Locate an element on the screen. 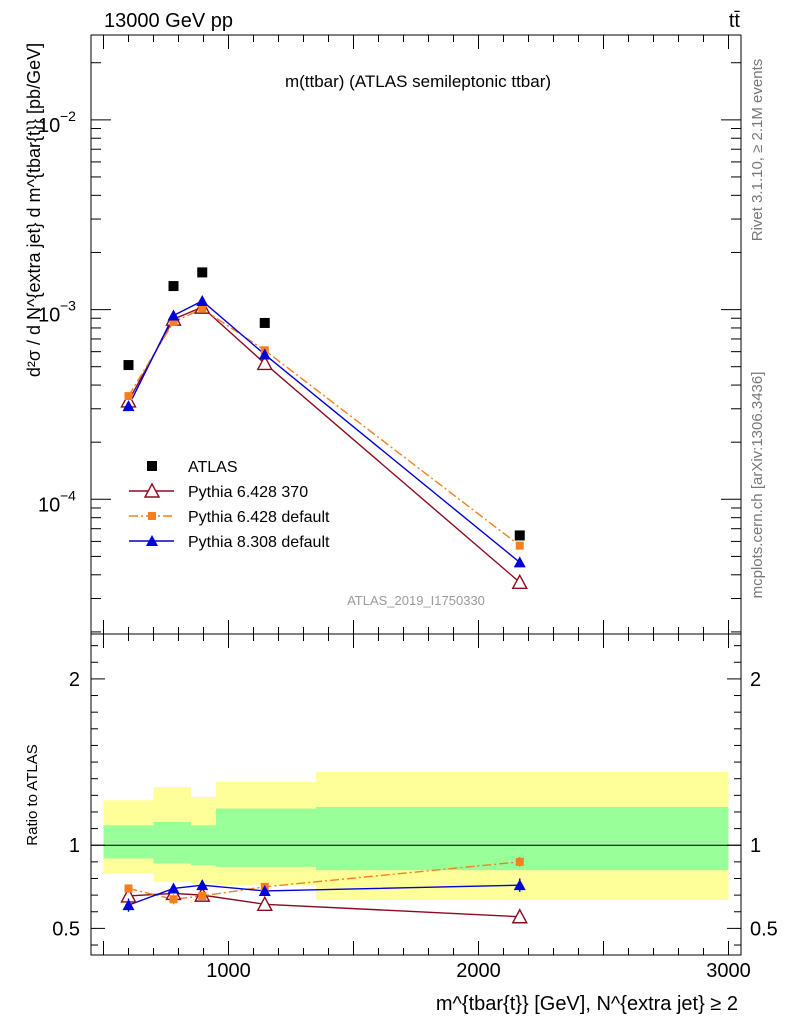 Image resolution: width=786 pixels, height=1024 pixels. mcplots-label: mcplots.cern.ch [arXiv:1306.3436] is located at coordinates (757, 485).